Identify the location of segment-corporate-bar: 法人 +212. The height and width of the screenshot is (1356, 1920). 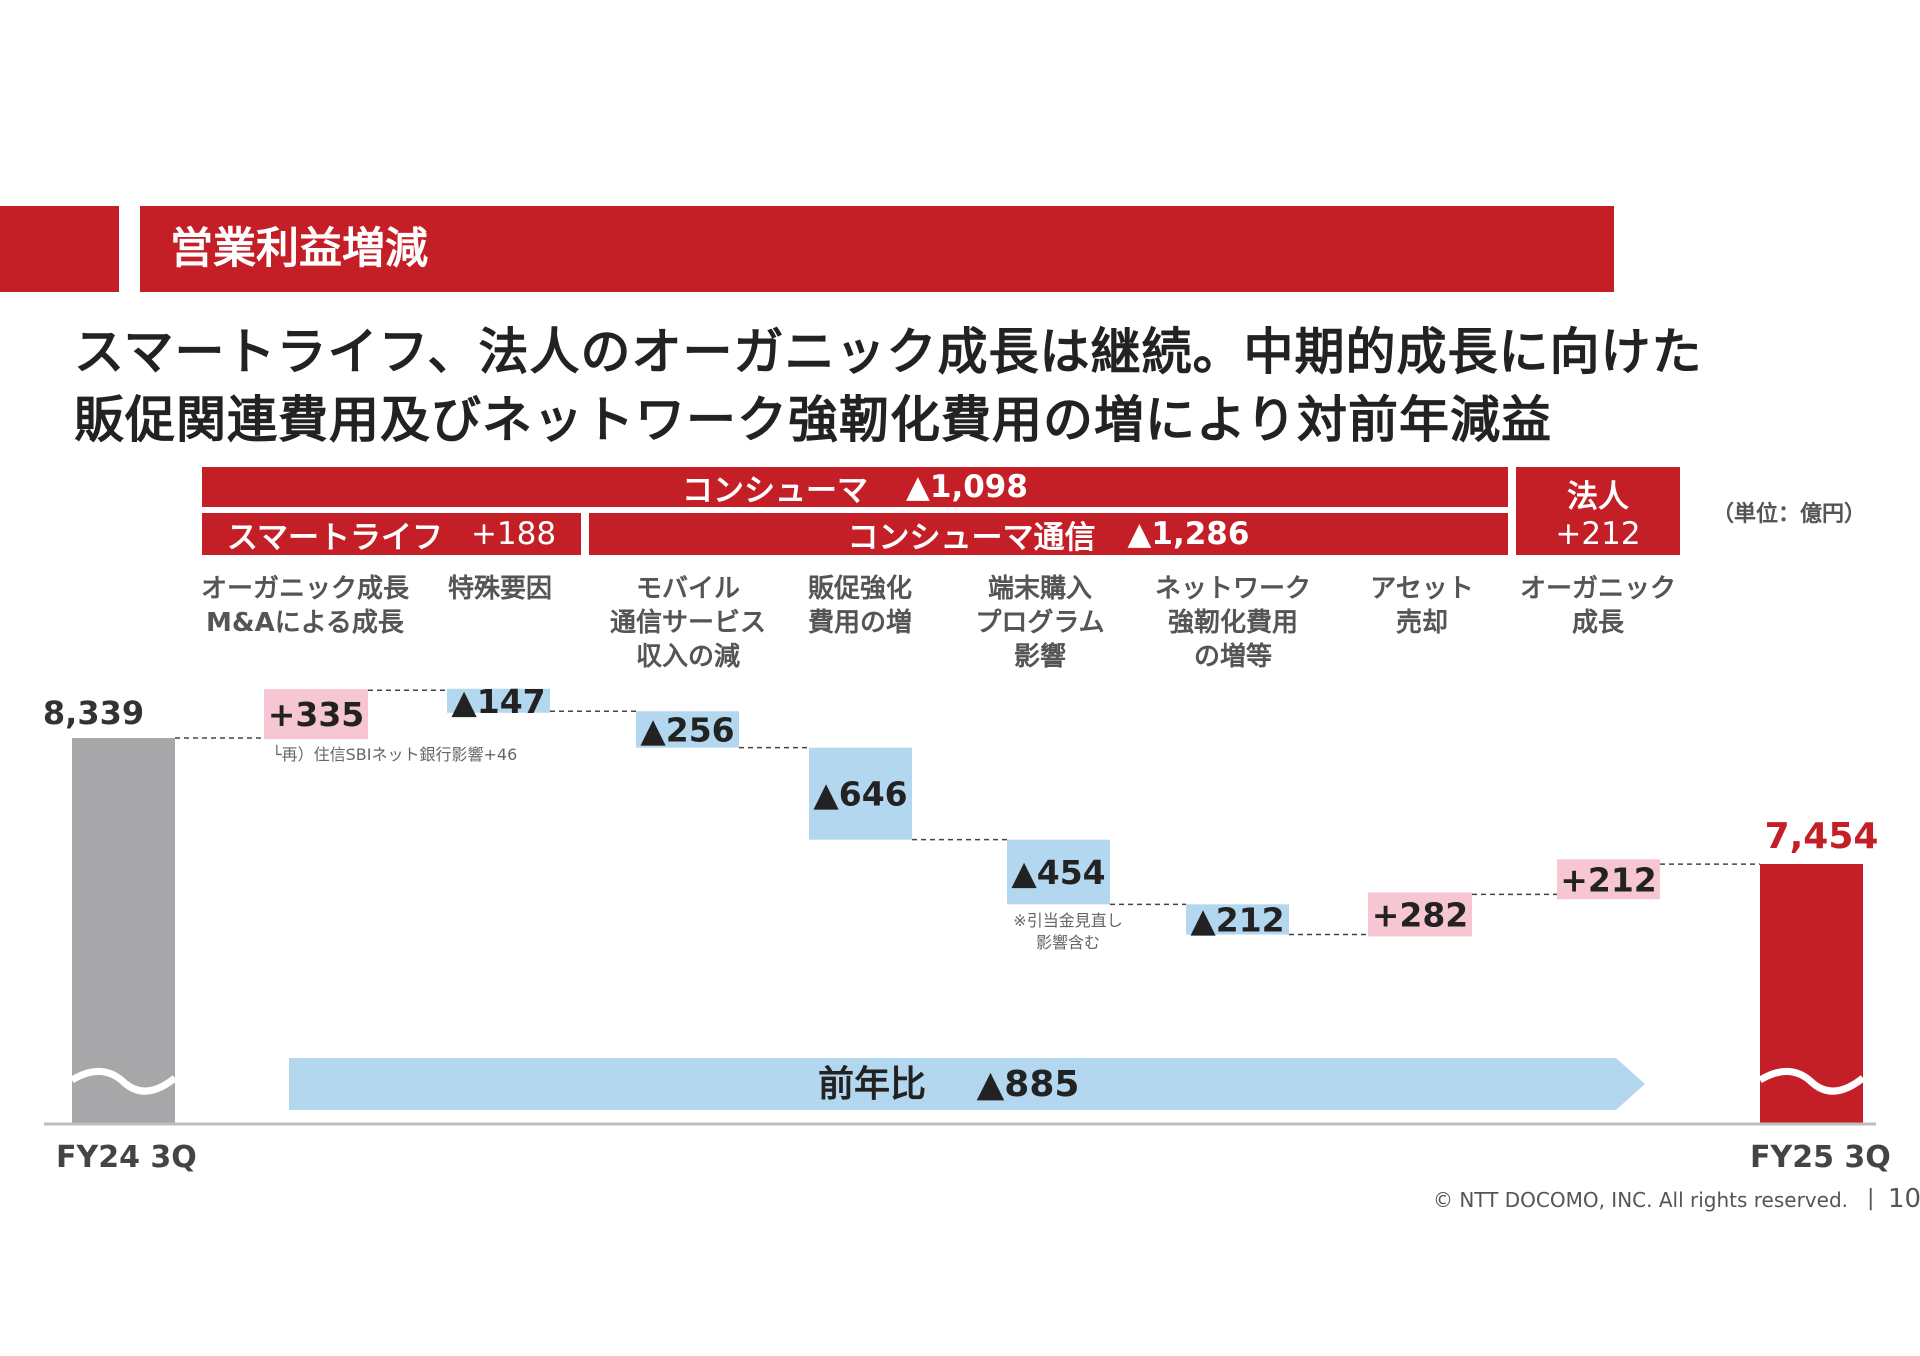
(1598, 511).